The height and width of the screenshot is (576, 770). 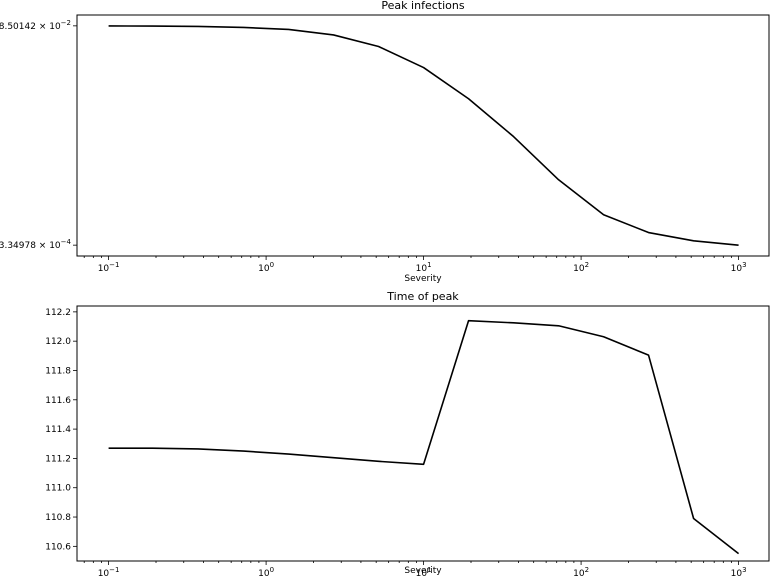 What do you see at coordinates (38, 135) in the screenshot?
I see `y-ticks: 8.50142 × 10−2 −3.34978 × 10−4` at bounding box center [38, 135].